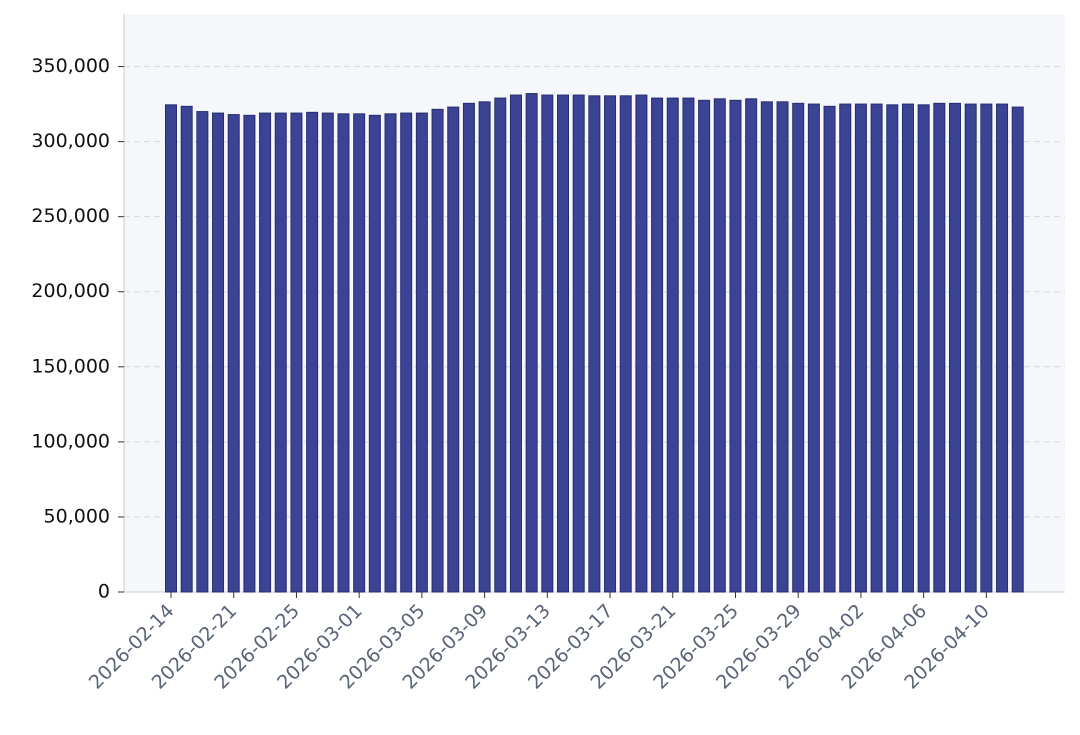  Describe the element at coordinates (77, 516) in the screenshot. I see `y-tick-label: 50,000` at that location.